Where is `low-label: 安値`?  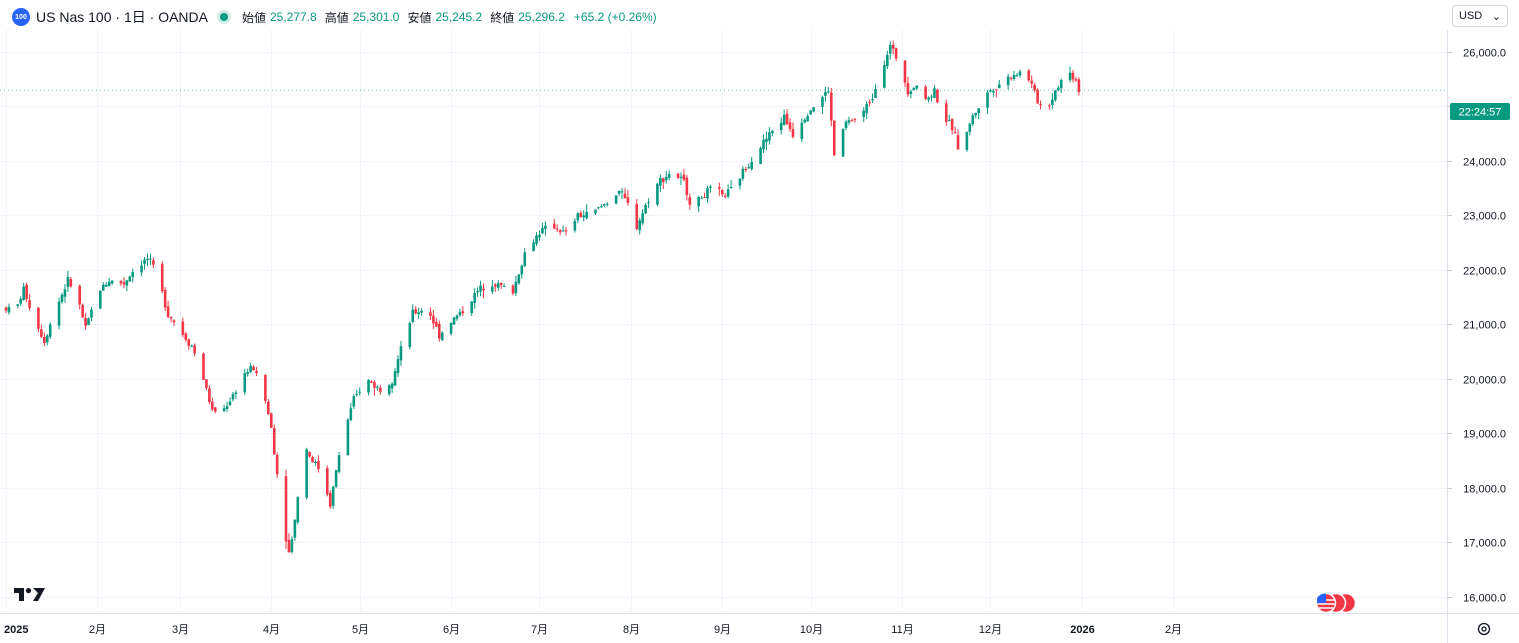
low-label: 安値 is located at coordinates (419, 17).